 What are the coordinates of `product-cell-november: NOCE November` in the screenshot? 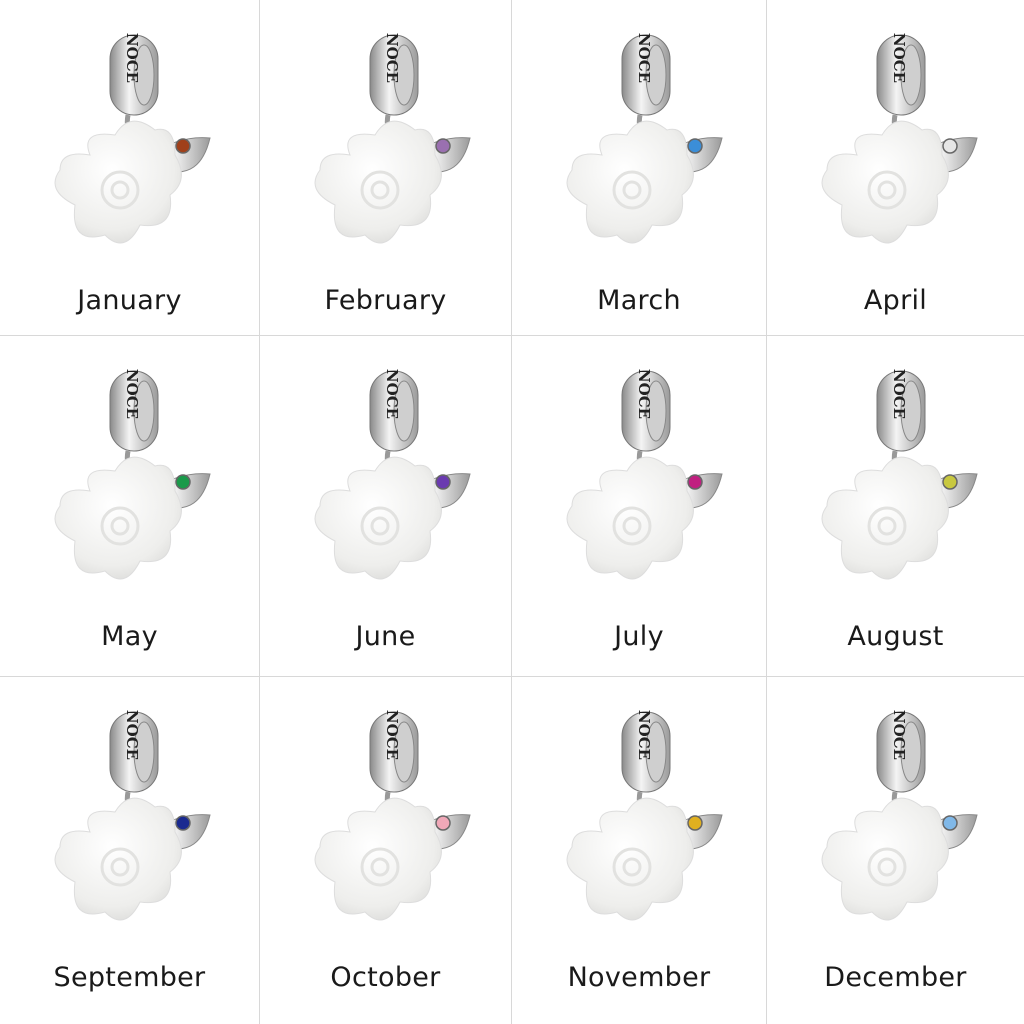 It's located at (639, 850).